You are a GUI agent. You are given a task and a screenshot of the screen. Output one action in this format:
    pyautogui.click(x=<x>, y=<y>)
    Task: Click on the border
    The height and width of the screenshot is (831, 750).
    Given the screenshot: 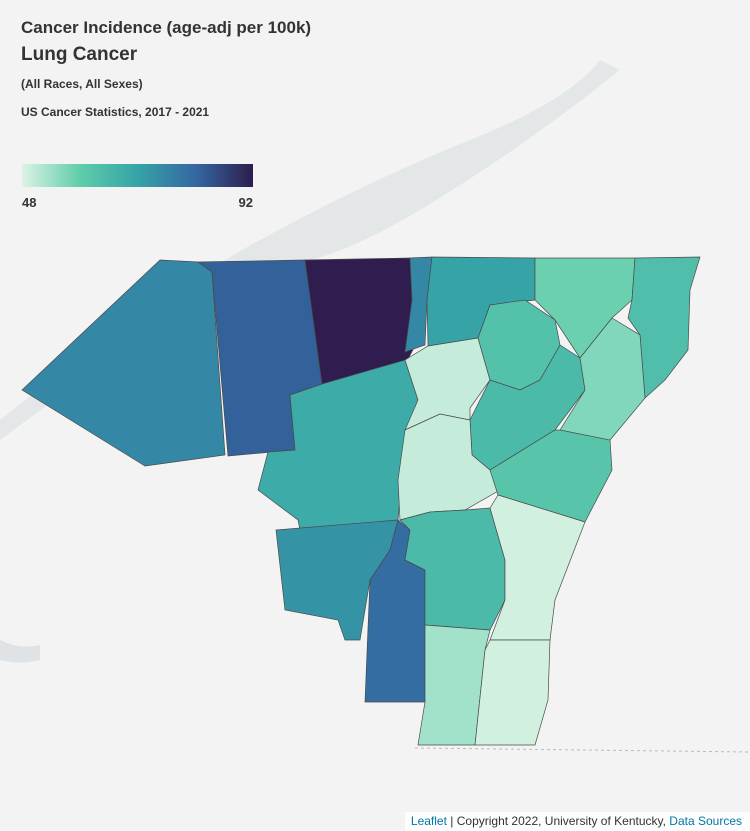 What is the action you would take?
    pyautogui.click(x=582, y=750)
    